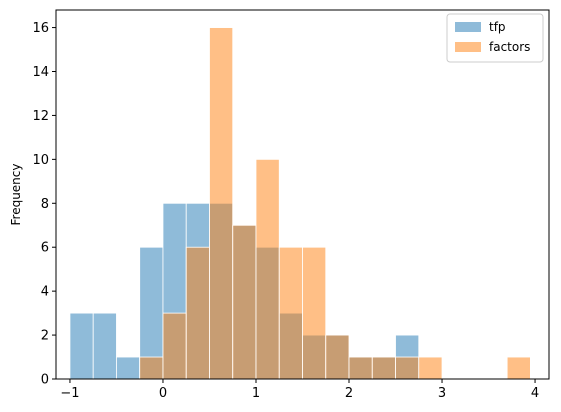 This screenshot has width=561, height=412. I want to click on y-tick-label: 6, so click(45, 248).